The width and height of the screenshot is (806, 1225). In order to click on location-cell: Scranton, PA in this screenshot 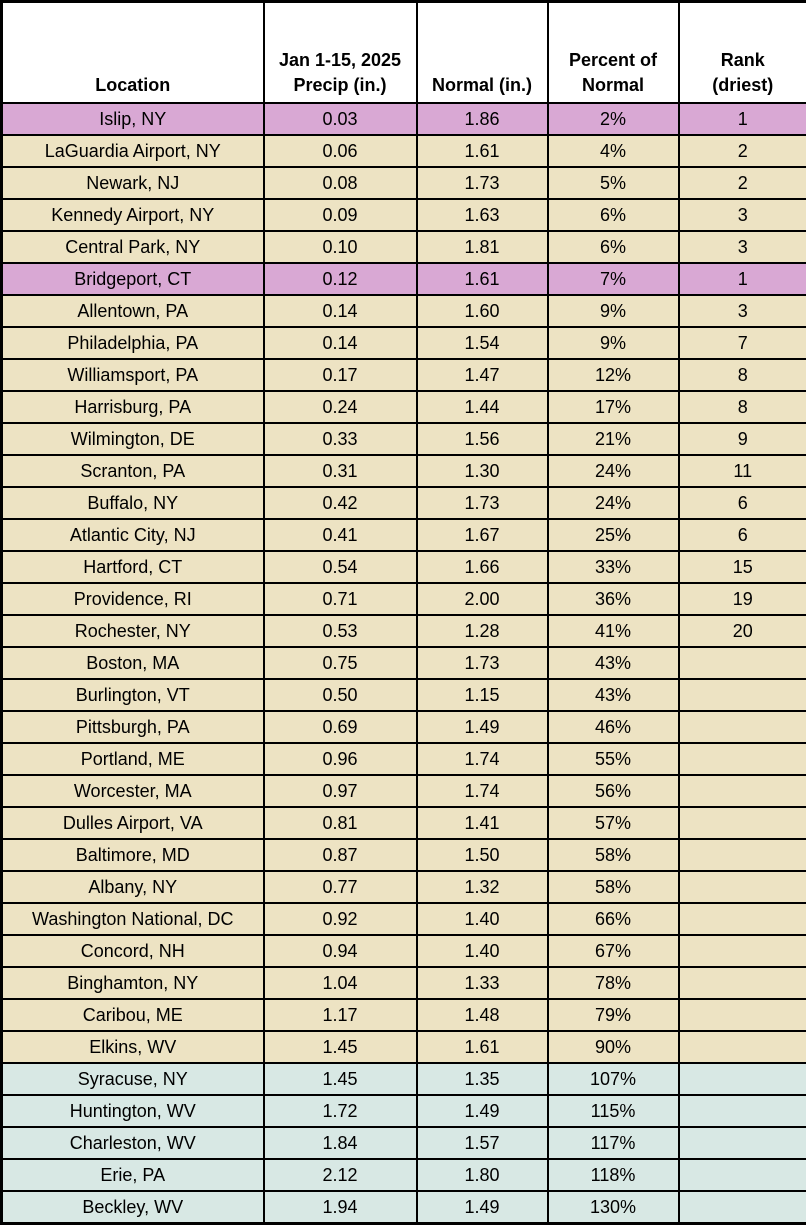, I will do `click(133, 471)`.